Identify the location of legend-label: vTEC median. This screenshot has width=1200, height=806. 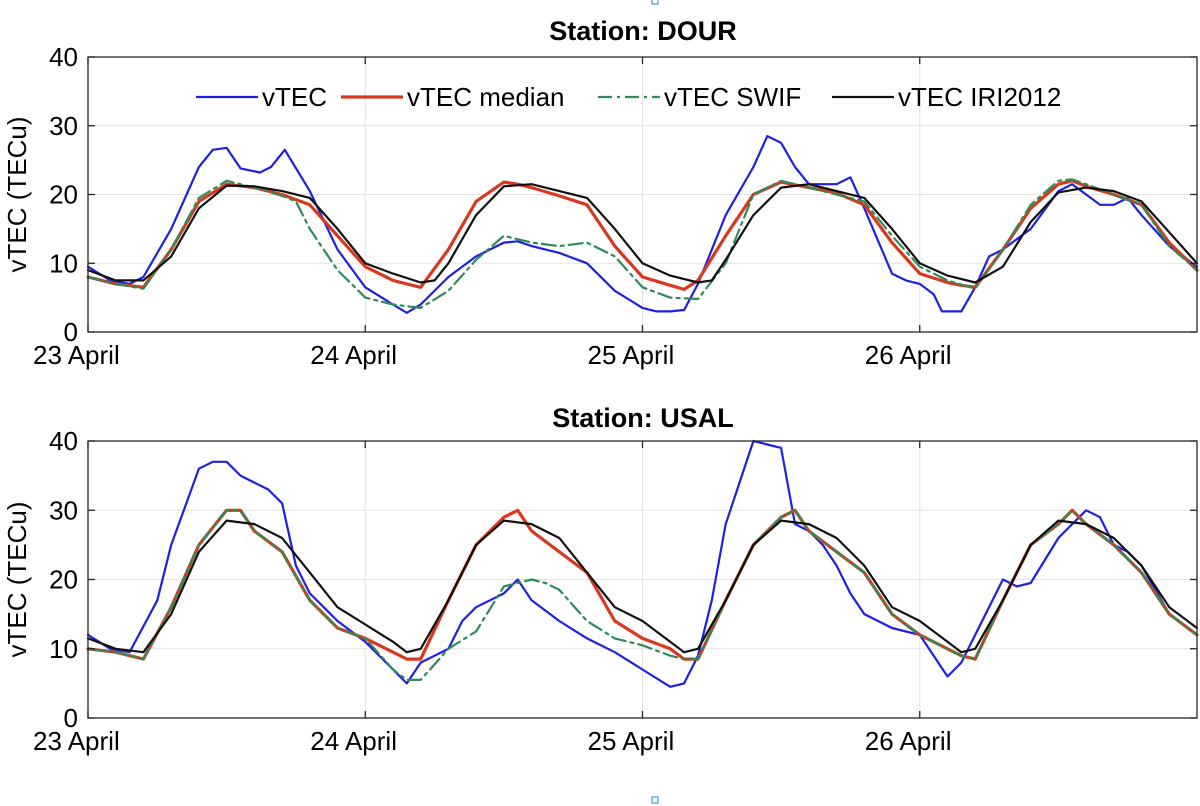
(486, 97).